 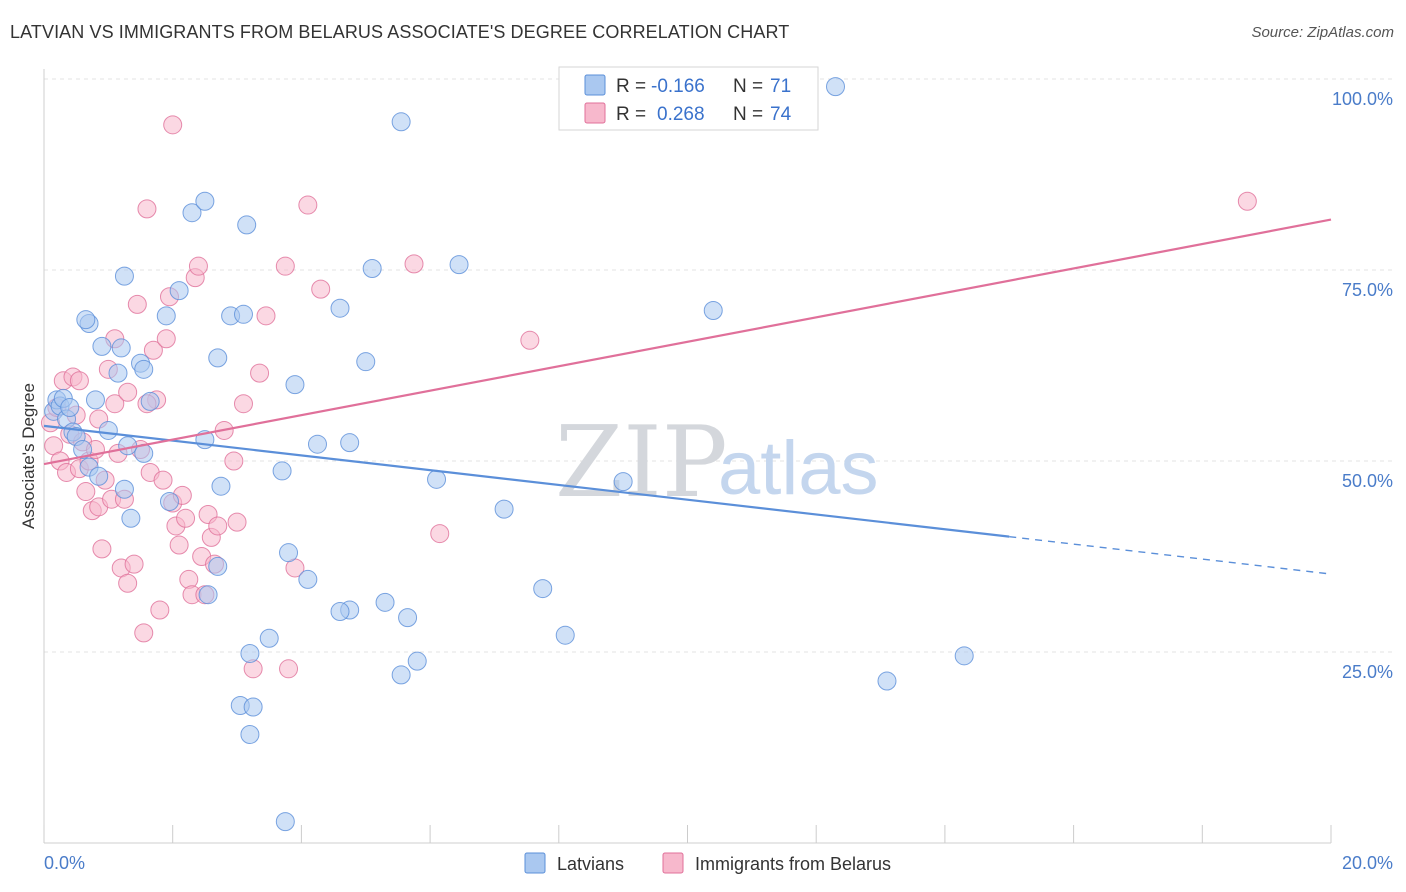 I want to click on stats-r-label-belarus: R =, so click(x=631, y=114).